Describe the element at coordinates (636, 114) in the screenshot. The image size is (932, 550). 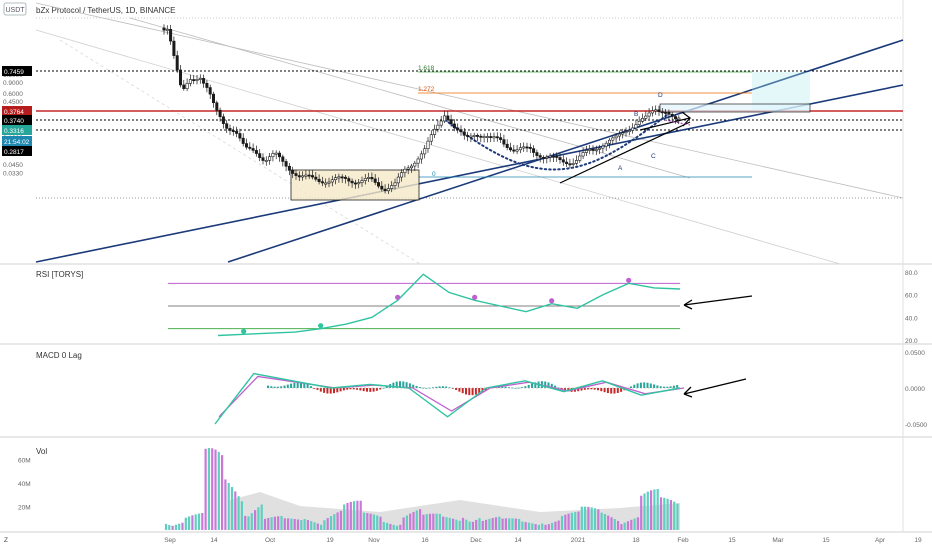
I see `pattern-label: B` at that location.